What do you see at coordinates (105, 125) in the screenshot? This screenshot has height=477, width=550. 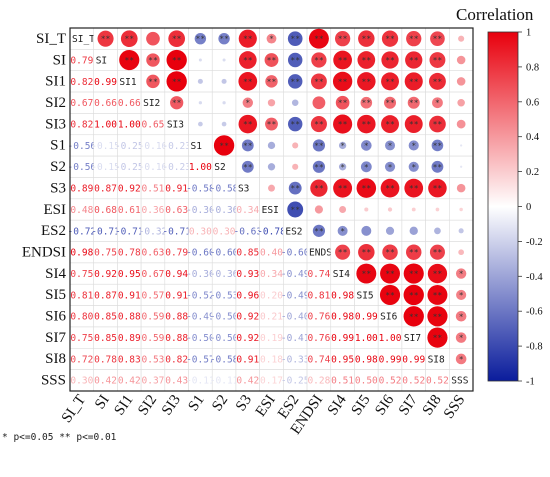 I see `correlation-value: 1.00` at bounding box center [105, 125].